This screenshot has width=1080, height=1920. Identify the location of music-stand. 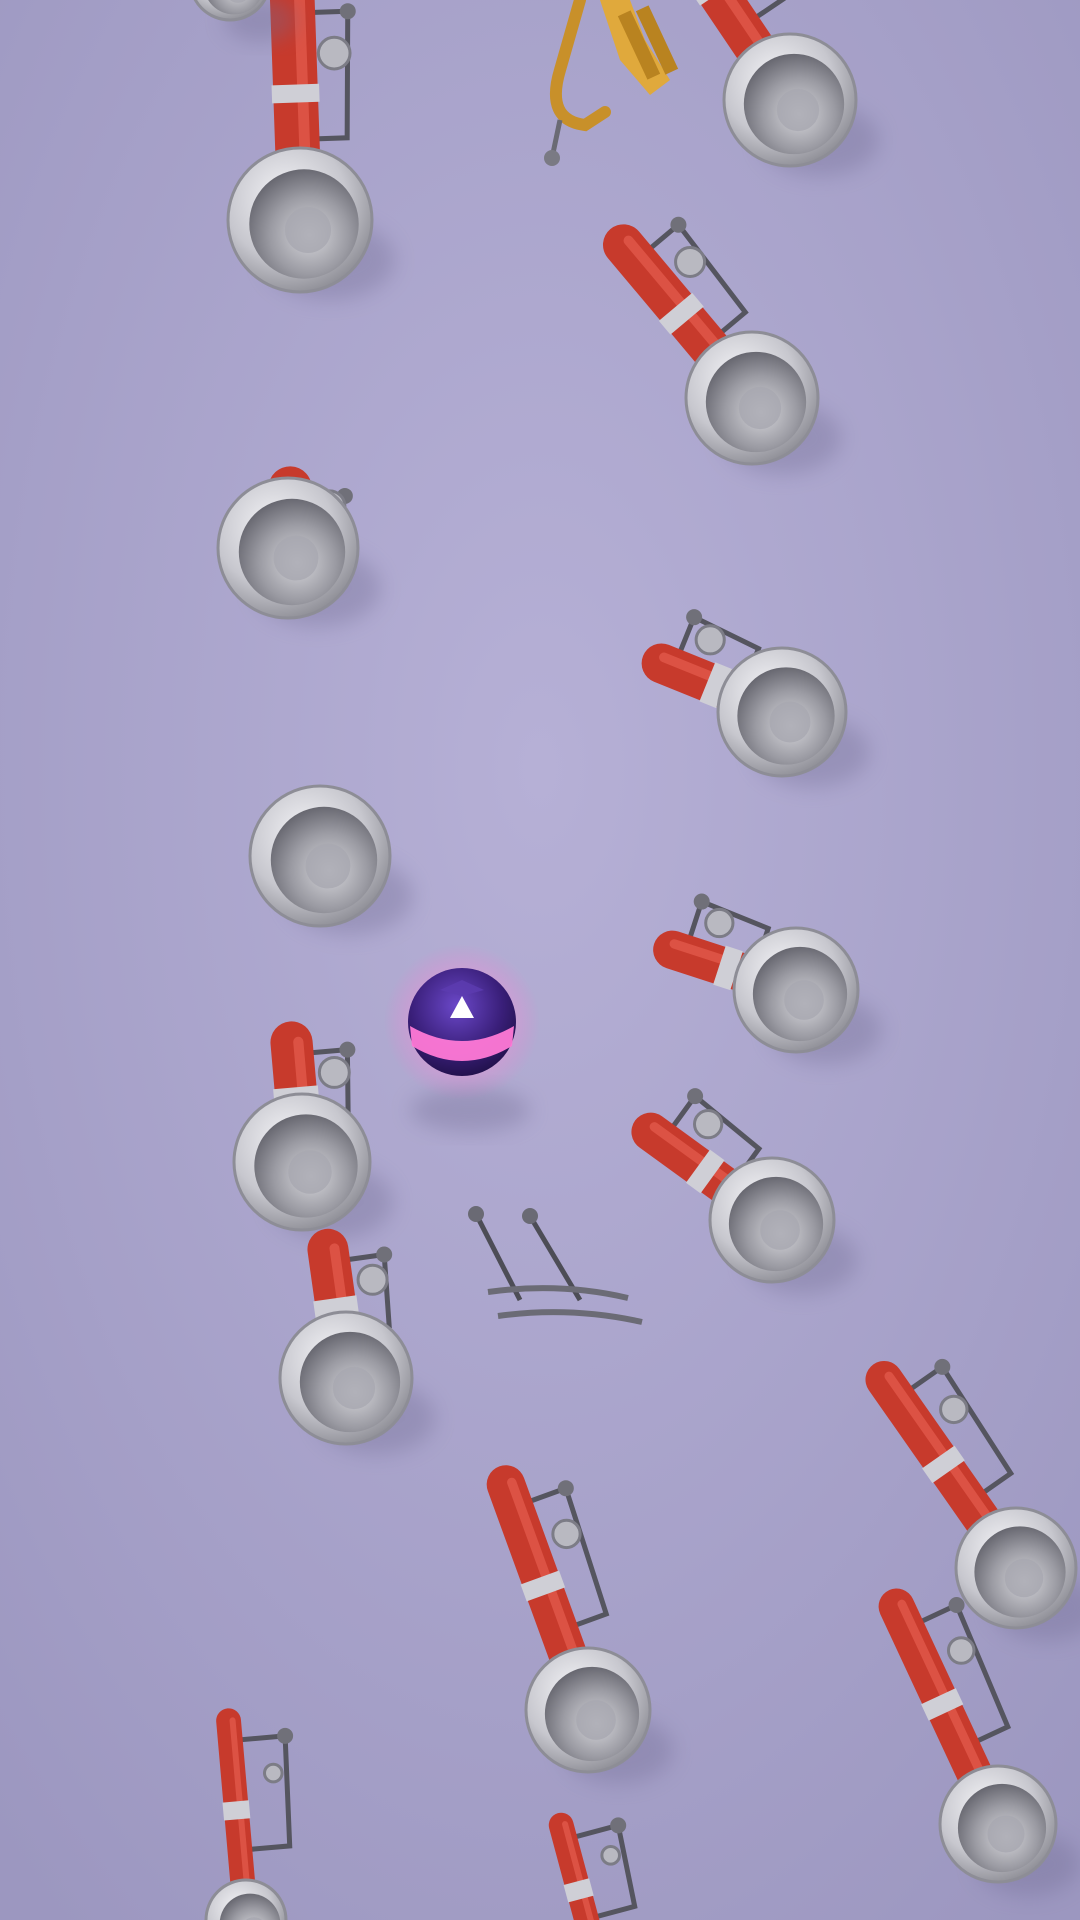
(555, 1265).